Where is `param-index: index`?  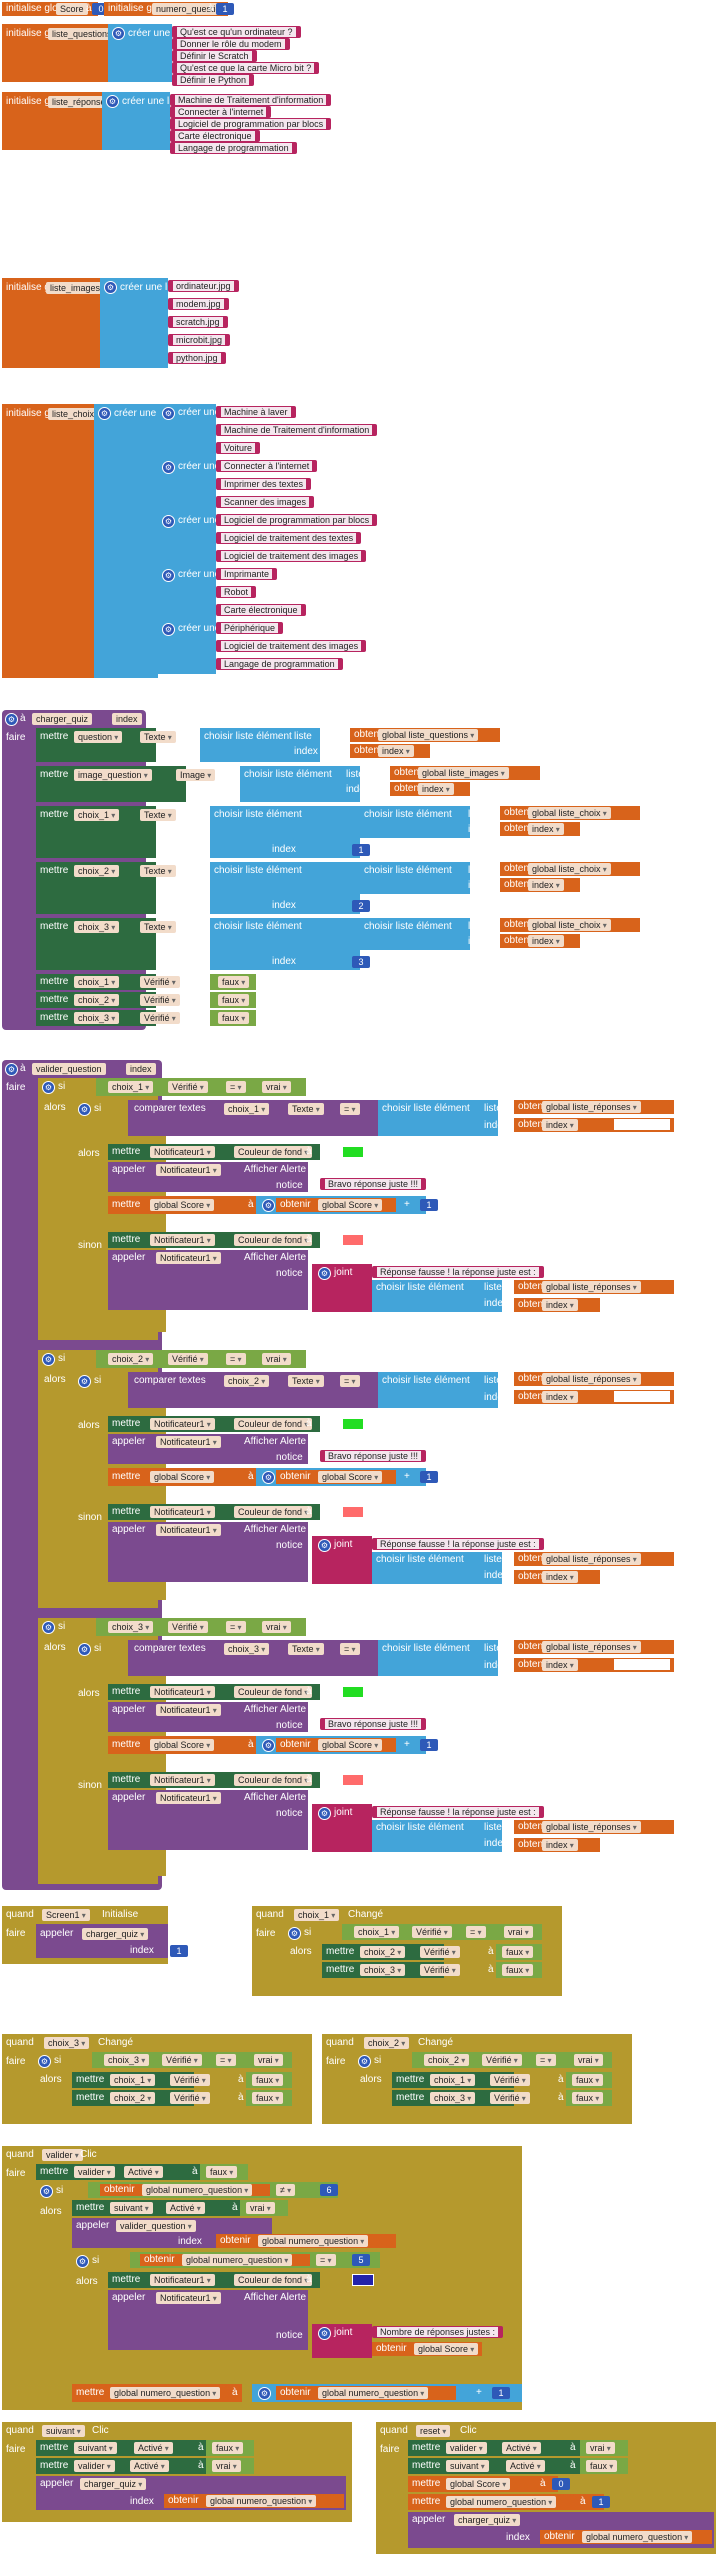
param-index: index is located at coordinates (141, 1069).